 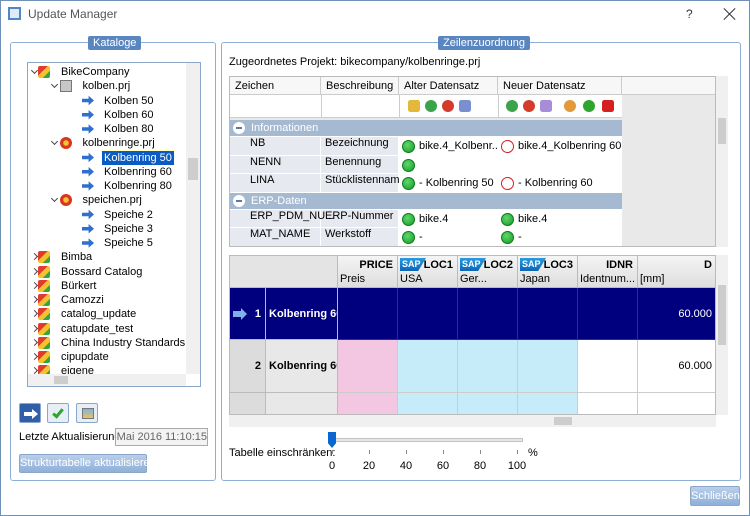 What do you see at coordinates (689, 14) in the screenshot?
I see `help-button: ?` at bounding box center [689, 14].